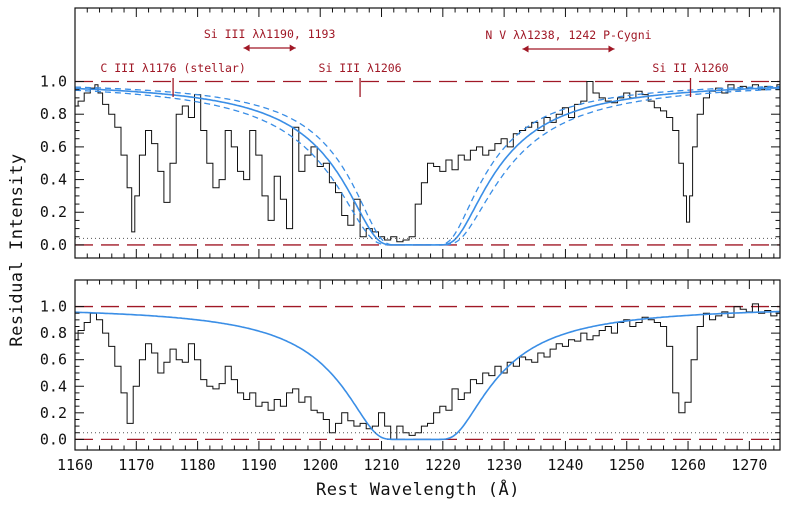 This screenshot has width=789, height=507. I want to click on top-y-tick-label: 0.2, so click(53, 212).